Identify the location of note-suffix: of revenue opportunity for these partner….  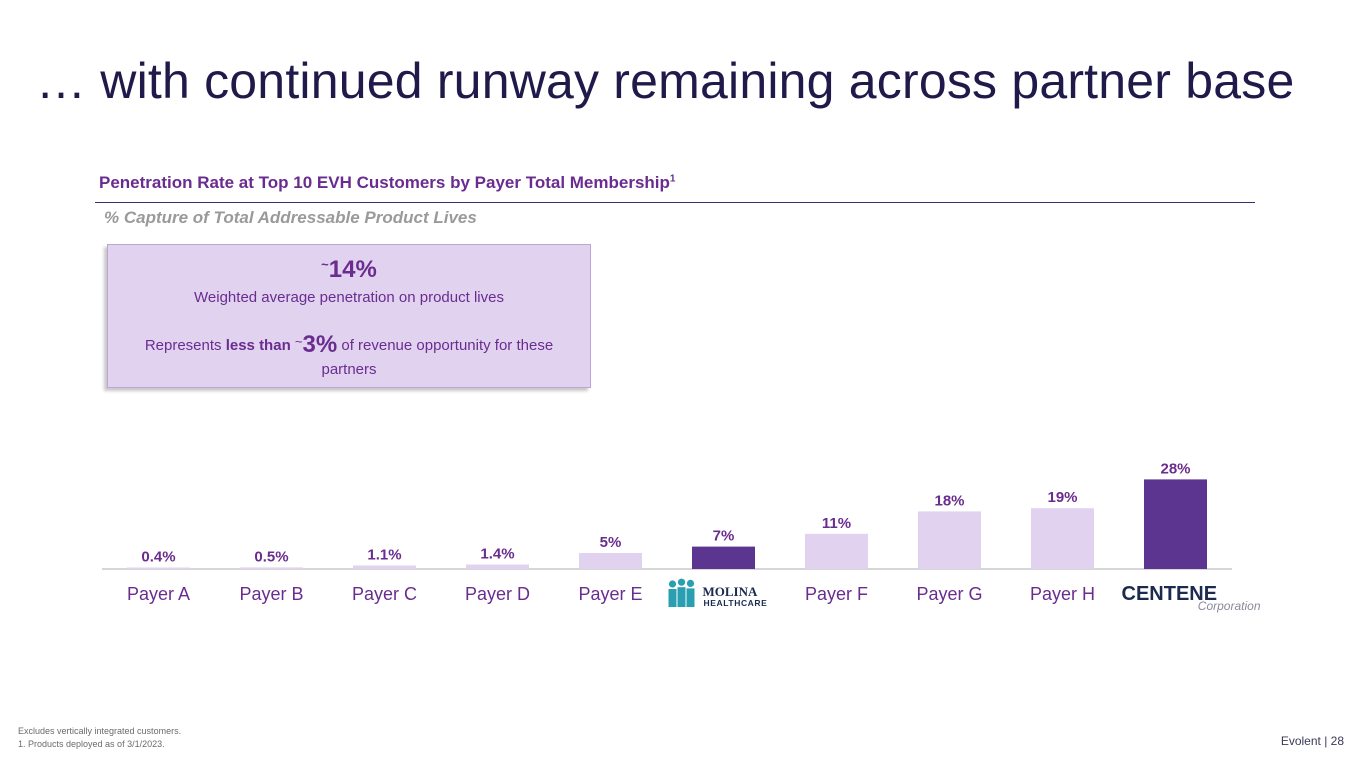
(437, 357).